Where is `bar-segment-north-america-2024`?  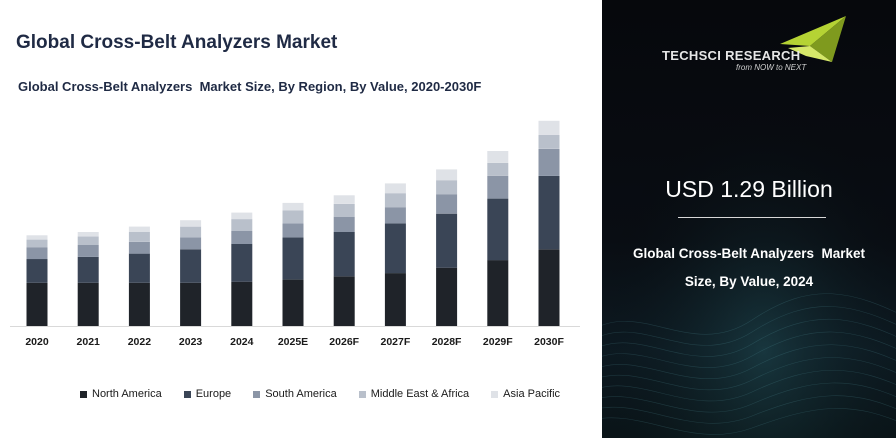
bar-segment-north-america-2024 is located at coordinates (242, 303).